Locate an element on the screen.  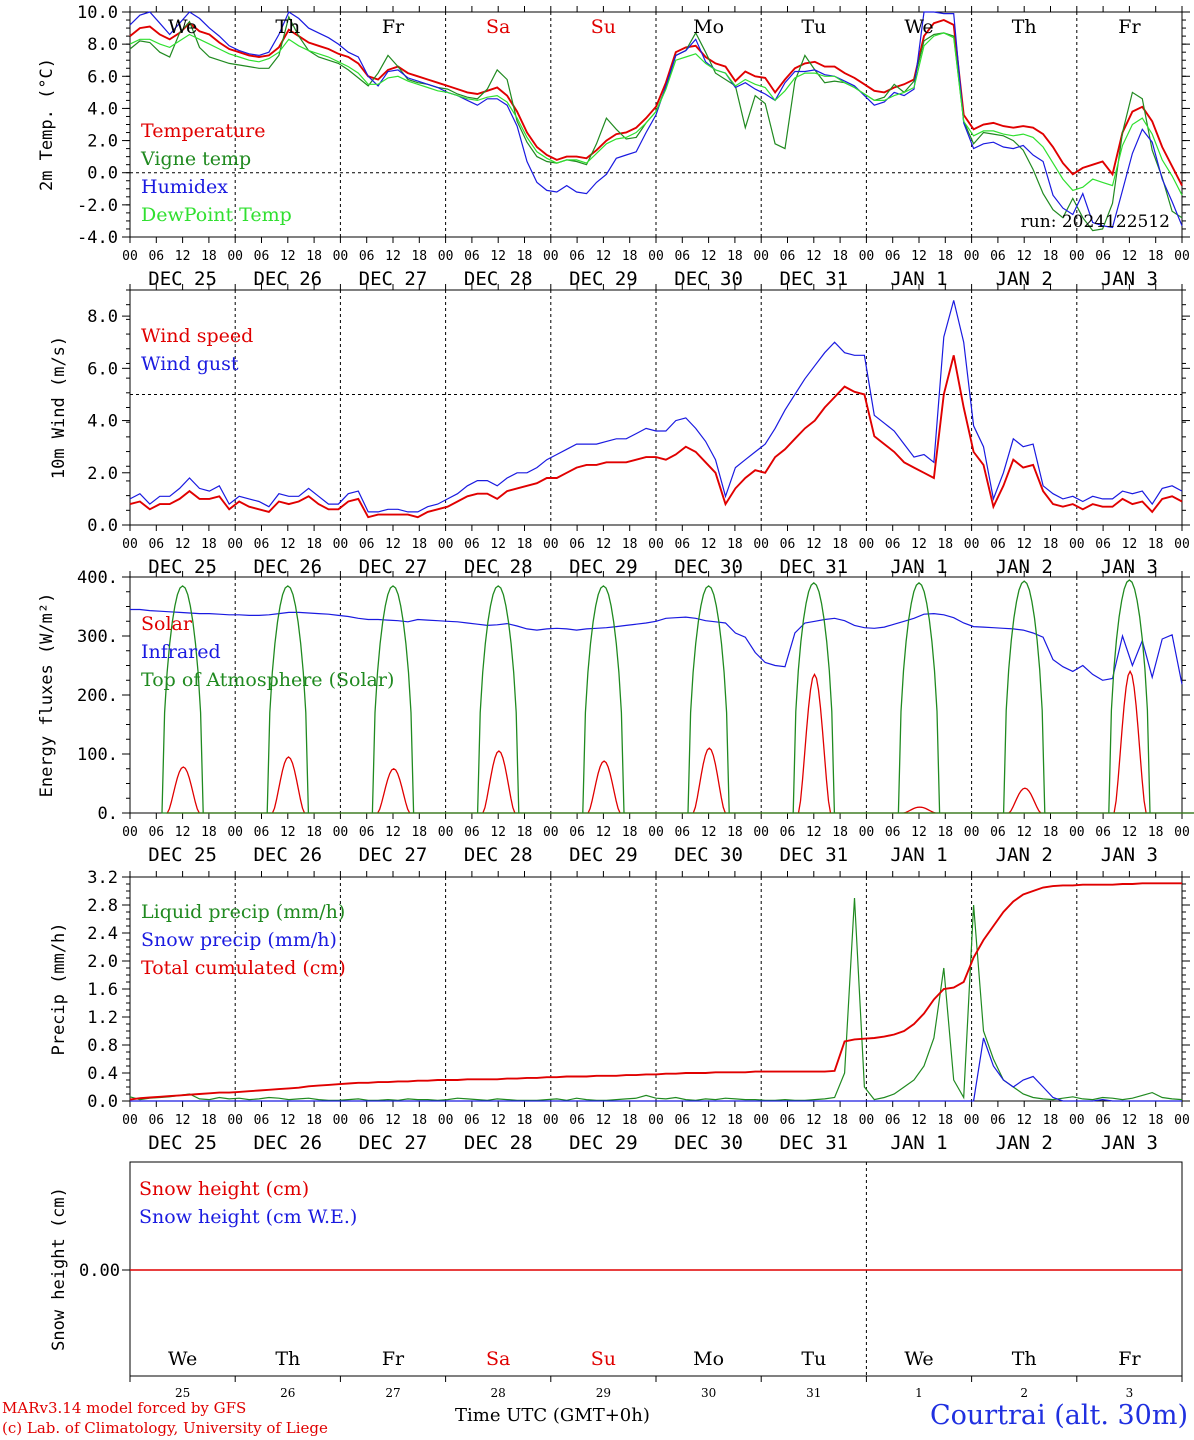
weekday-label: Sa is located at coordinates (498, 27).